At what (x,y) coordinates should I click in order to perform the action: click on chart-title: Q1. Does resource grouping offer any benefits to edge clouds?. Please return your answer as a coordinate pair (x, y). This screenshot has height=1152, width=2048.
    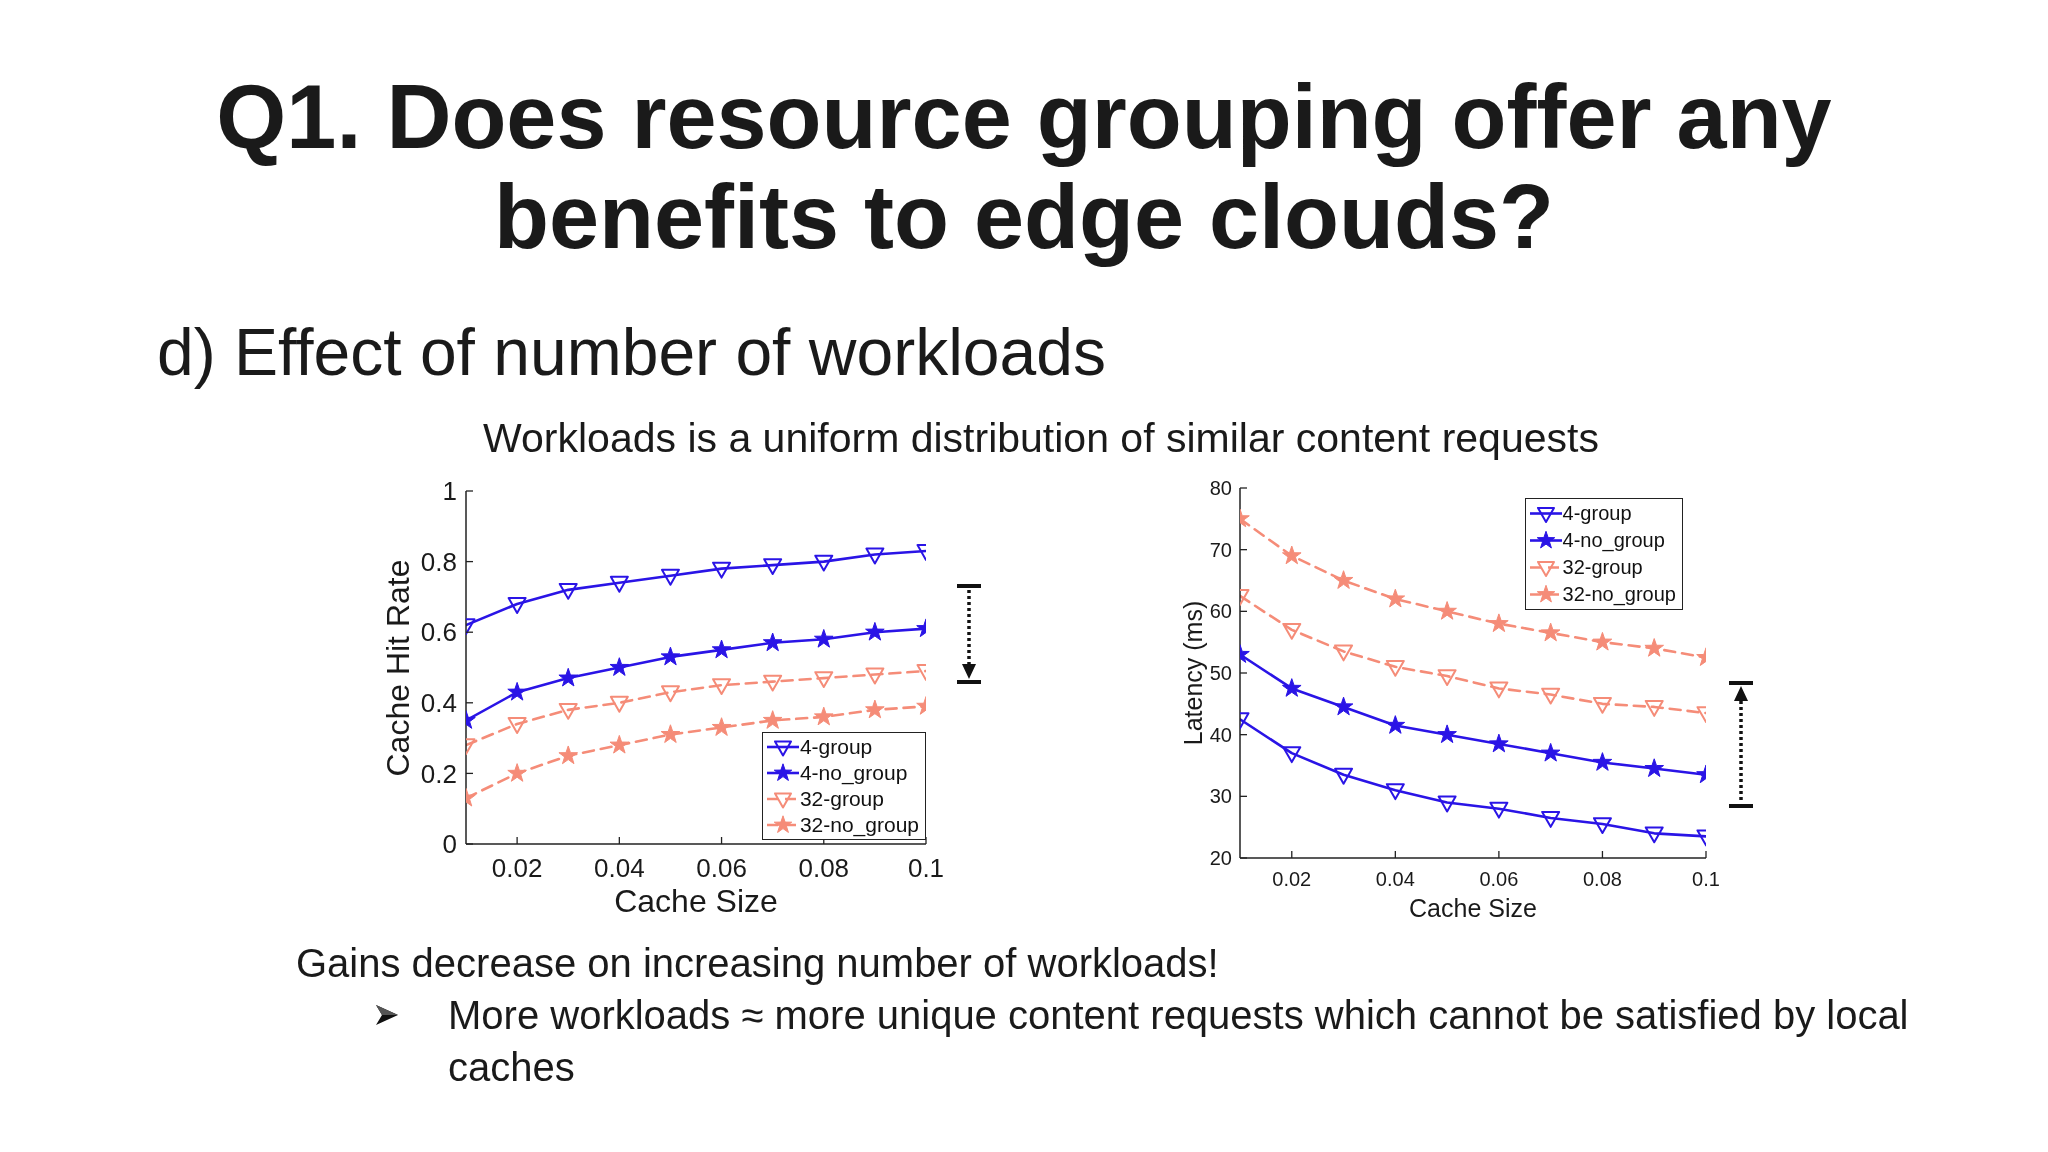
    Looking at the image, I should click on (1024, 167).